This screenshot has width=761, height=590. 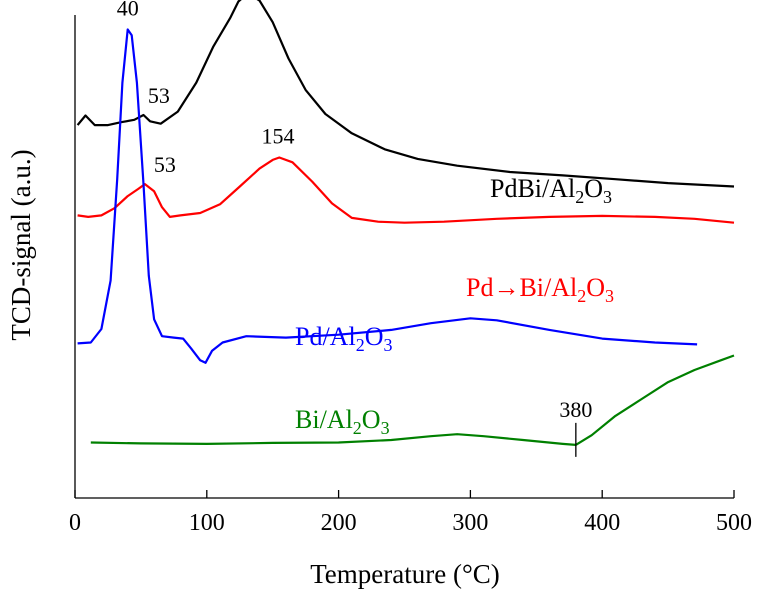 I want to click on peak-label: 40, so click(x=128, y=10).